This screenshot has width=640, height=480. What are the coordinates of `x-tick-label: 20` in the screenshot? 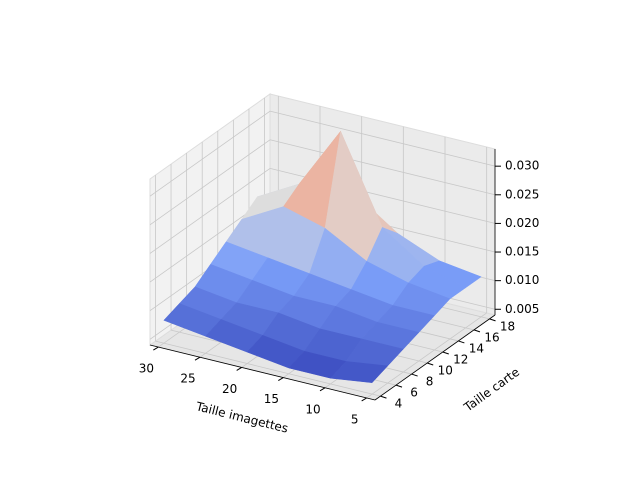 It's located at (229, 389).